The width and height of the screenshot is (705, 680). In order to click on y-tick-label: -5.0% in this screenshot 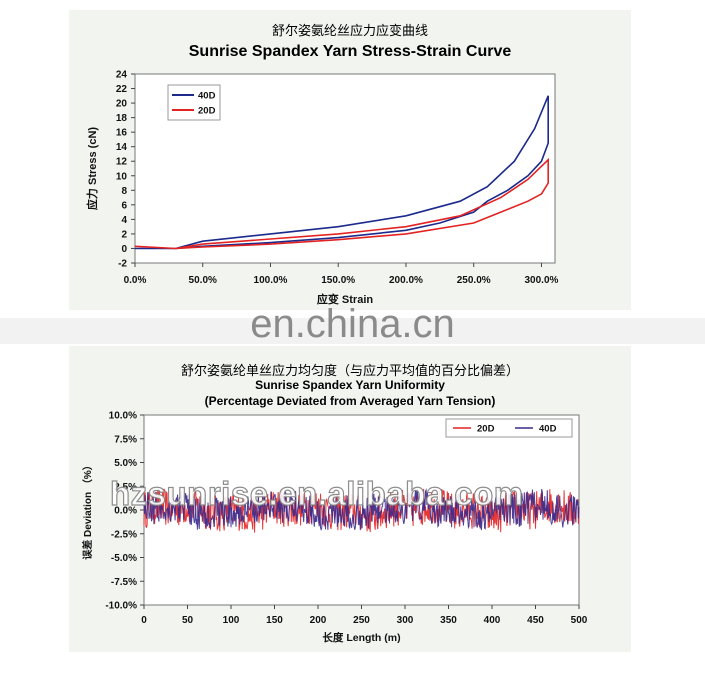, I will do `click(124, 558)`.